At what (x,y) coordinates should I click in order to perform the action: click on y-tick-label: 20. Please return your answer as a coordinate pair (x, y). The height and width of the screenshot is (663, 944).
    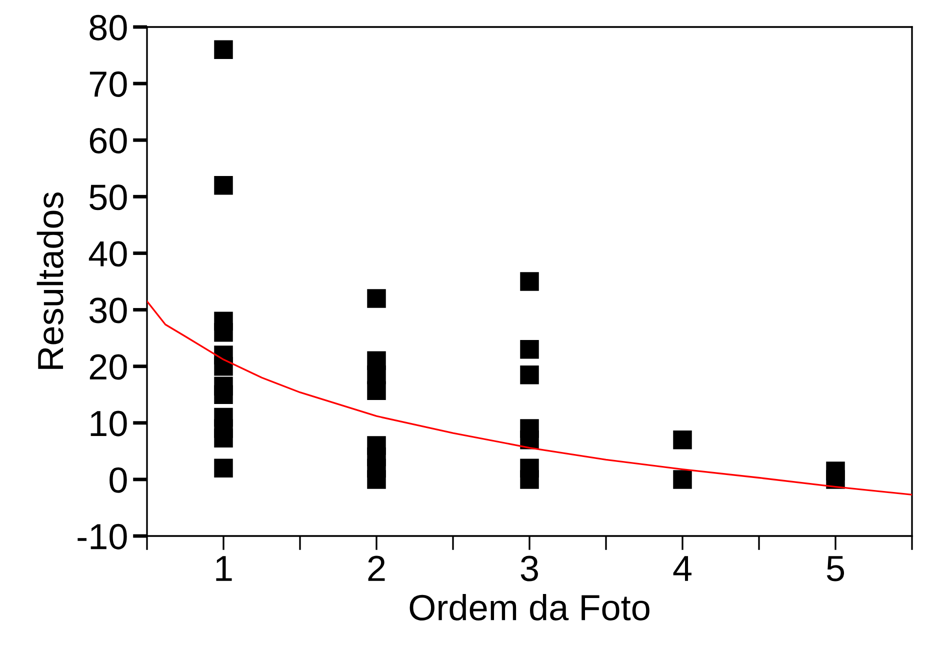
    Looking at the image, I should click on (108, 367).